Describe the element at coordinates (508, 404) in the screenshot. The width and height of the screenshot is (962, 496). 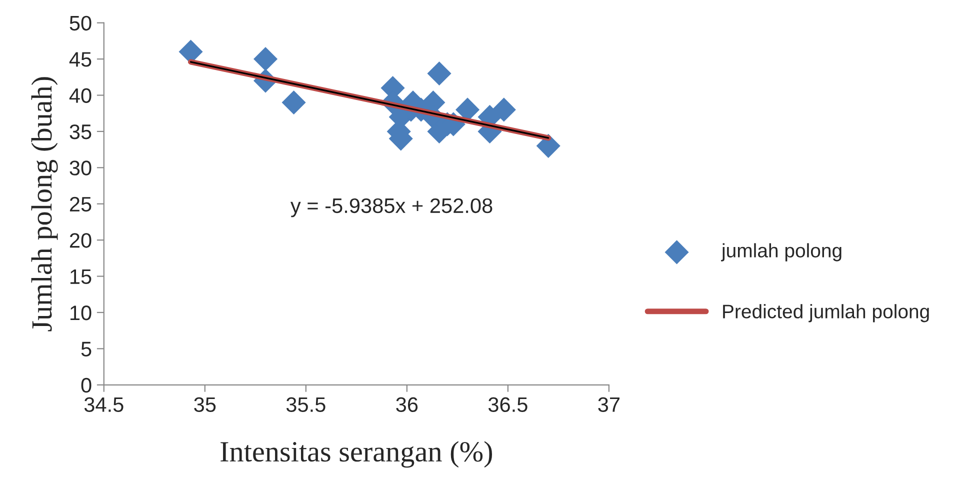
I see `x-tick-label: 36.5` at that location.